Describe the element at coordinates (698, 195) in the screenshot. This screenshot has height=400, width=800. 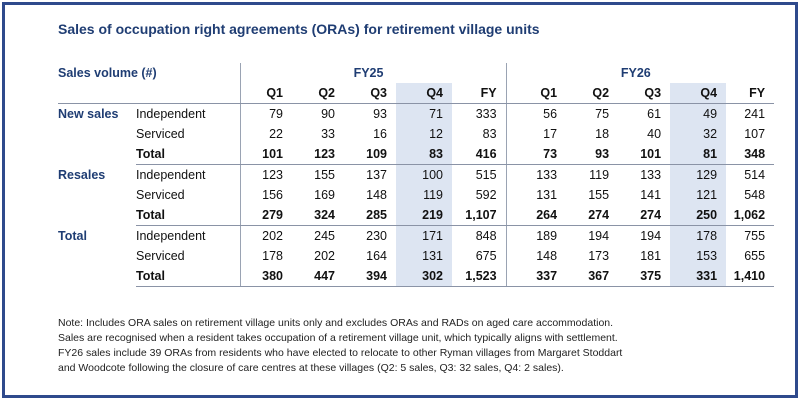
I see `table-cell: 121` at that location.